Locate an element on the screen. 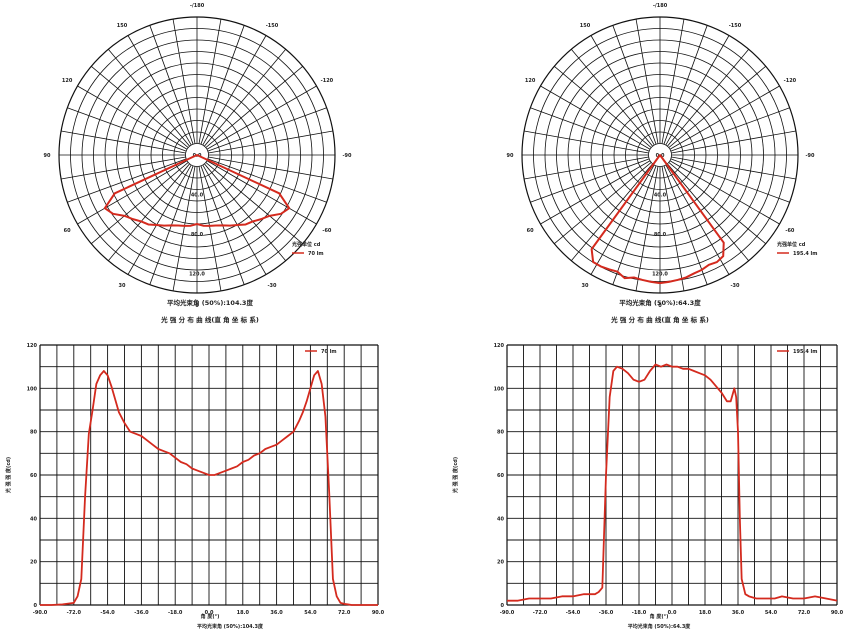 The width and height of the screenshot is (847, 635). angle-tick-label: 120 is located at coordinates (67, 81).